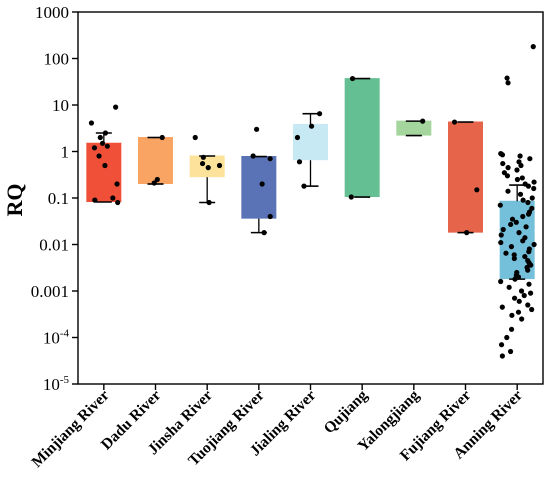 The width and height of the screenshot is (550, 477). I want to click on y-tick-label: 10, so click(60, 105).